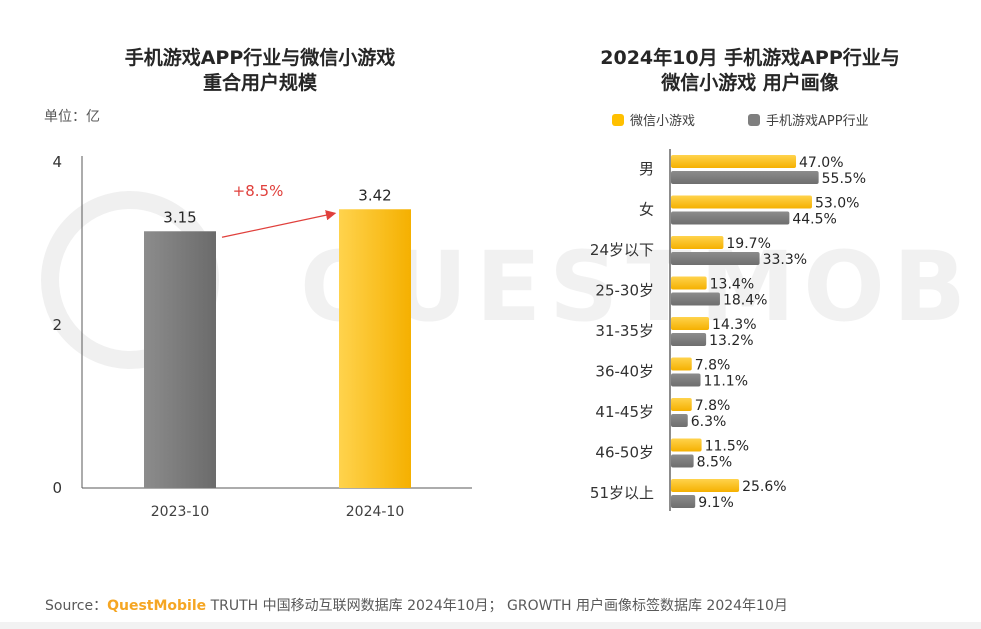 The height and width of the screenshot is (629, 981). What do you see at coordinates (821, 163) in the screenshot?
I see `hbar-value-label: 47.0%` at bounding box center [821, 163].